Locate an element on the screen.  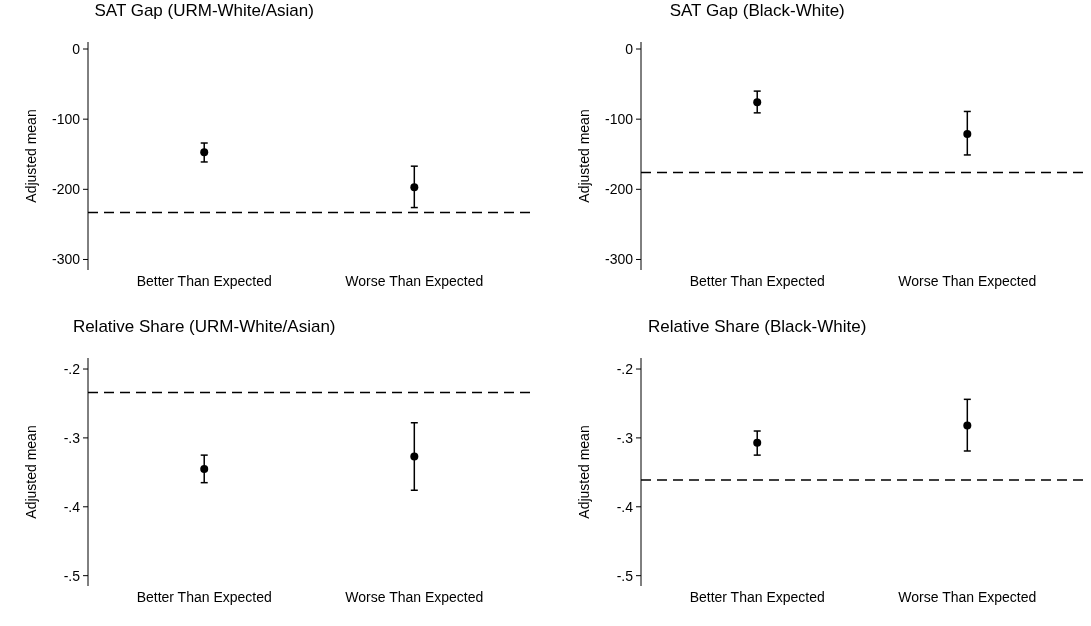
chart-title: SAT Gap (URM-White/Asian) is located at coordinates (204, 10).